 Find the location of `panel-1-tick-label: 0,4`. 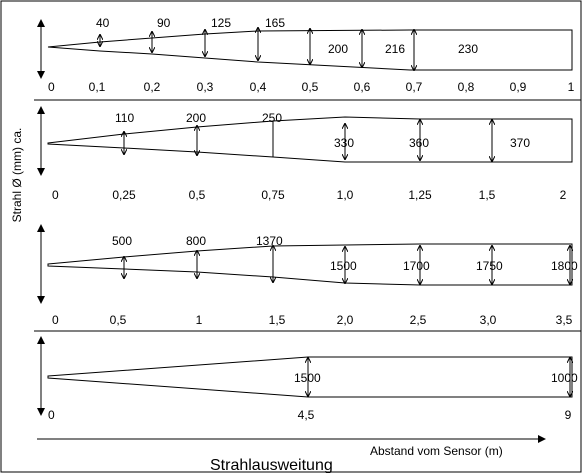

panel-1-tick-label: 0,4 is located at coordinates (258, 87).